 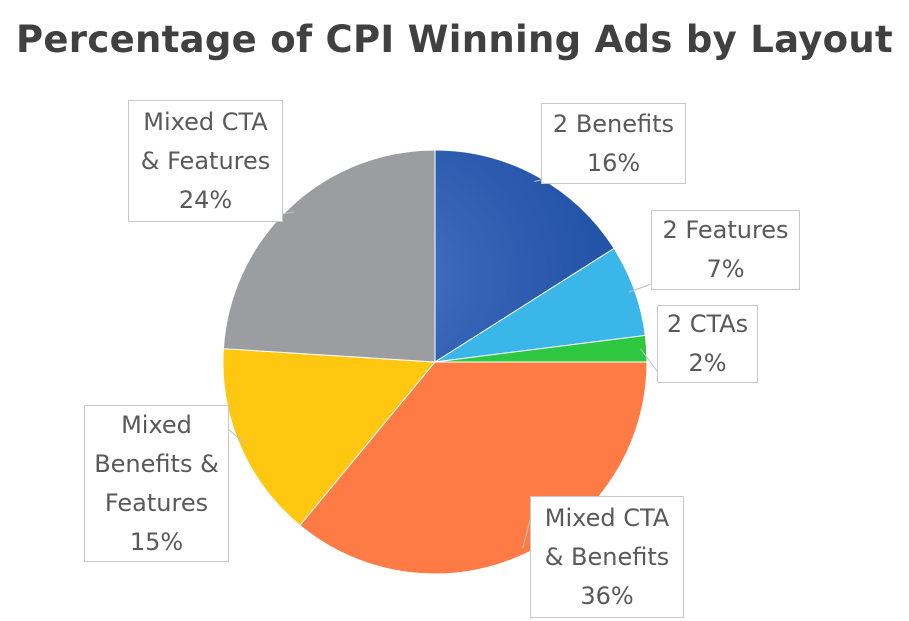 I want to click on data-label: 2 Benefits 16%, so click(x=613, y=143).